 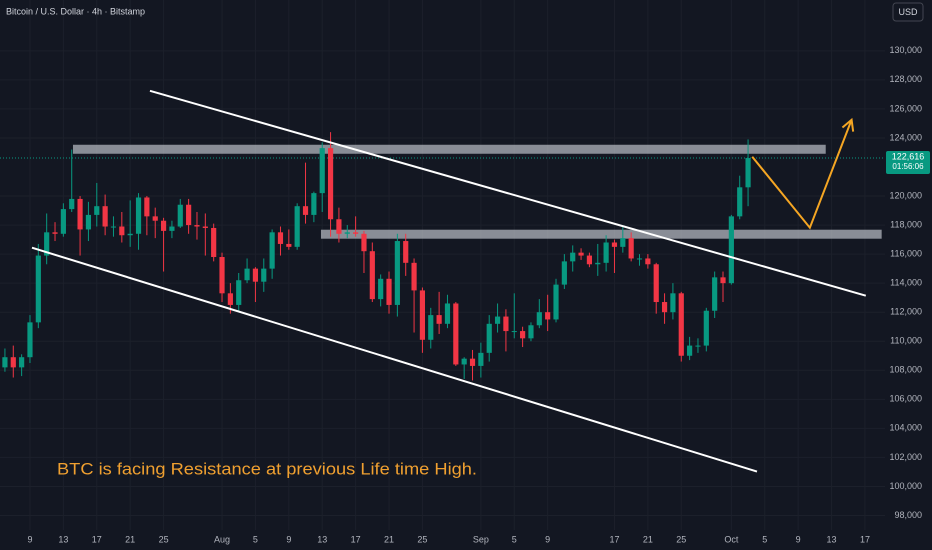 What do you see at coordinates (905, 399) in the screenshot?
I see `y-tick-label: 106,000` at bounding box center [905, 399].